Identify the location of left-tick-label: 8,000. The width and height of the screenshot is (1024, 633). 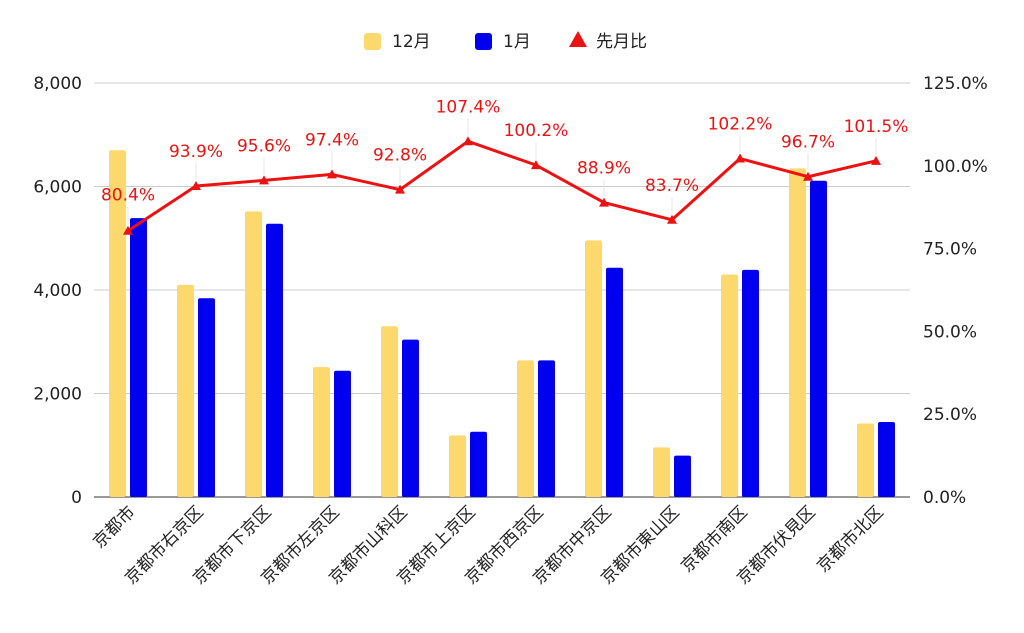
(57, 84).